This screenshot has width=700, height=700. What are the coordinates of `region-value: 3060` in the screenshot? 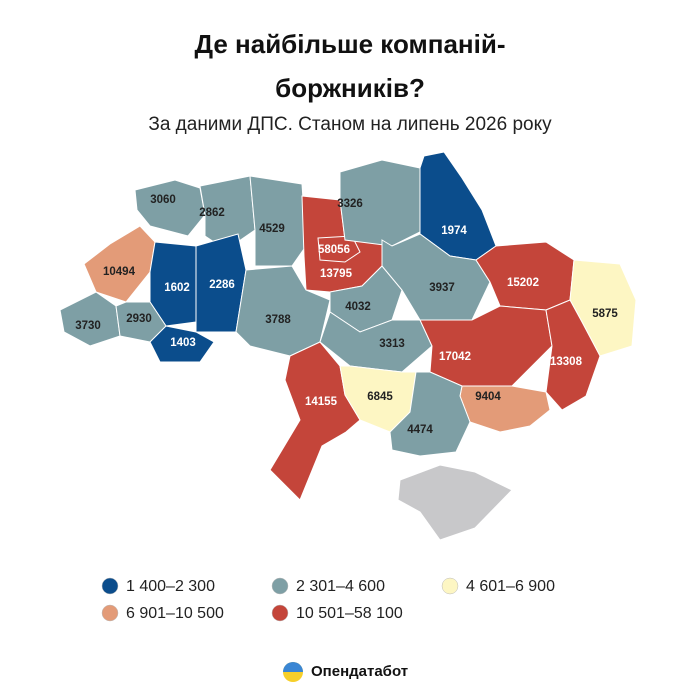 It's located at (163, 200).